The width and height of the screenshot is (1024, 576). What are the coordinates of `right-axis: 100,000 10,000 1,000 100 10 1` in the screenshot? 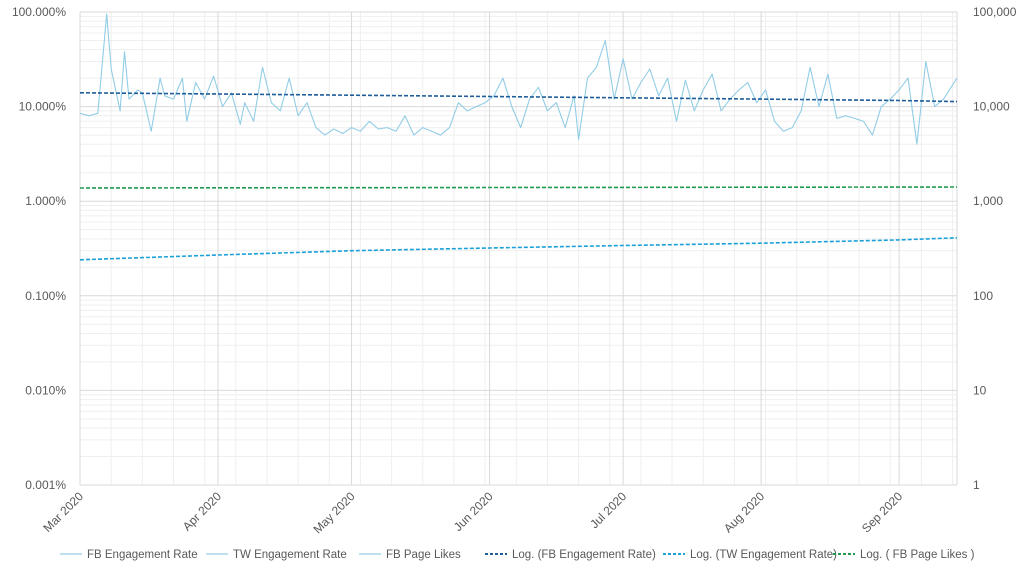 It's located at (995, 248).